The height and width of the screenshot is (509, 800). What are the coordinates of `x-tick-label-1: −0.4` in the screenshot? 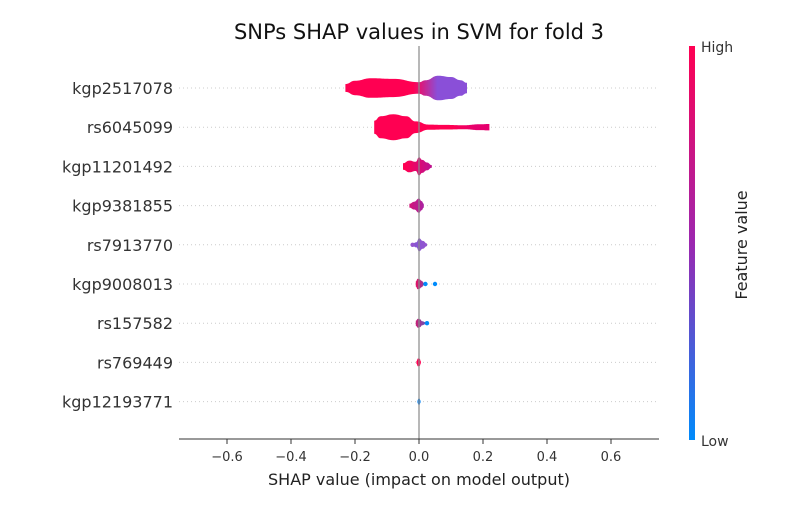 It's located at (291, 457).